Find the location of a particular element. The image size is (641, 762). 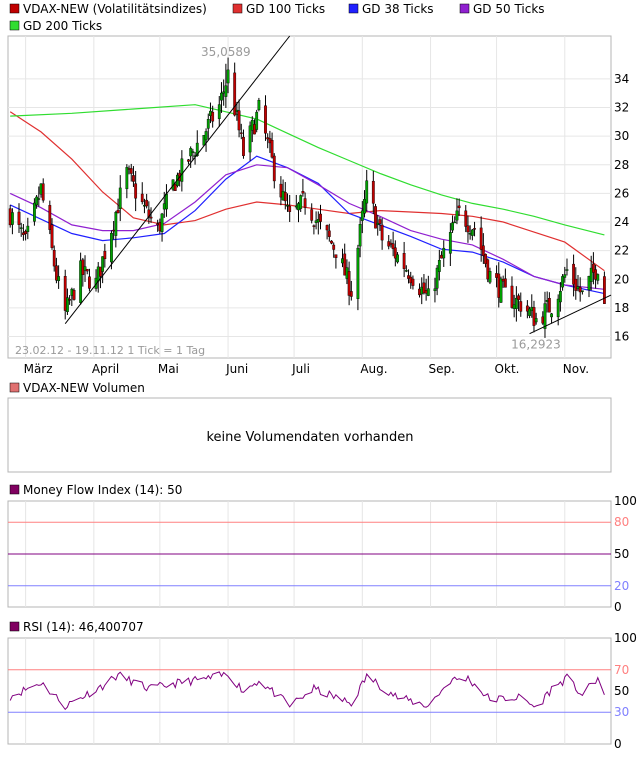

legend-label-gd100: GD 100 Ticks is located at coordinates (285, 9).